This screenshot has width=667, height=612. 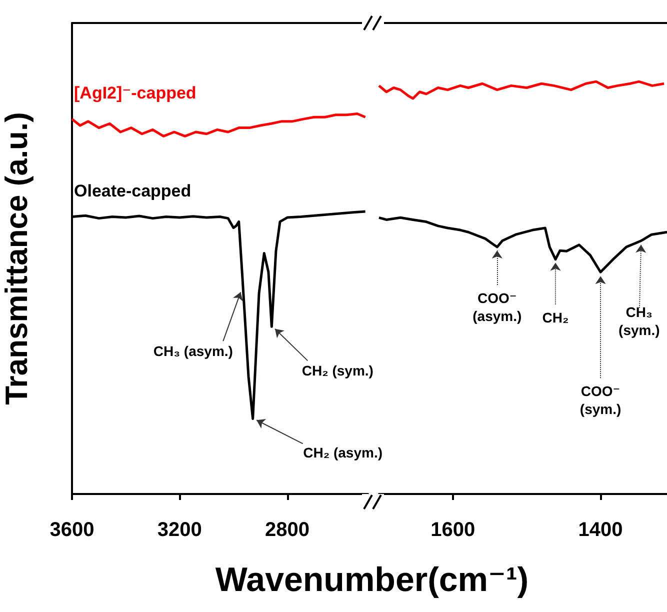 I want to click on annotation: CH₃ (sym.), so click(x=639, y=321).